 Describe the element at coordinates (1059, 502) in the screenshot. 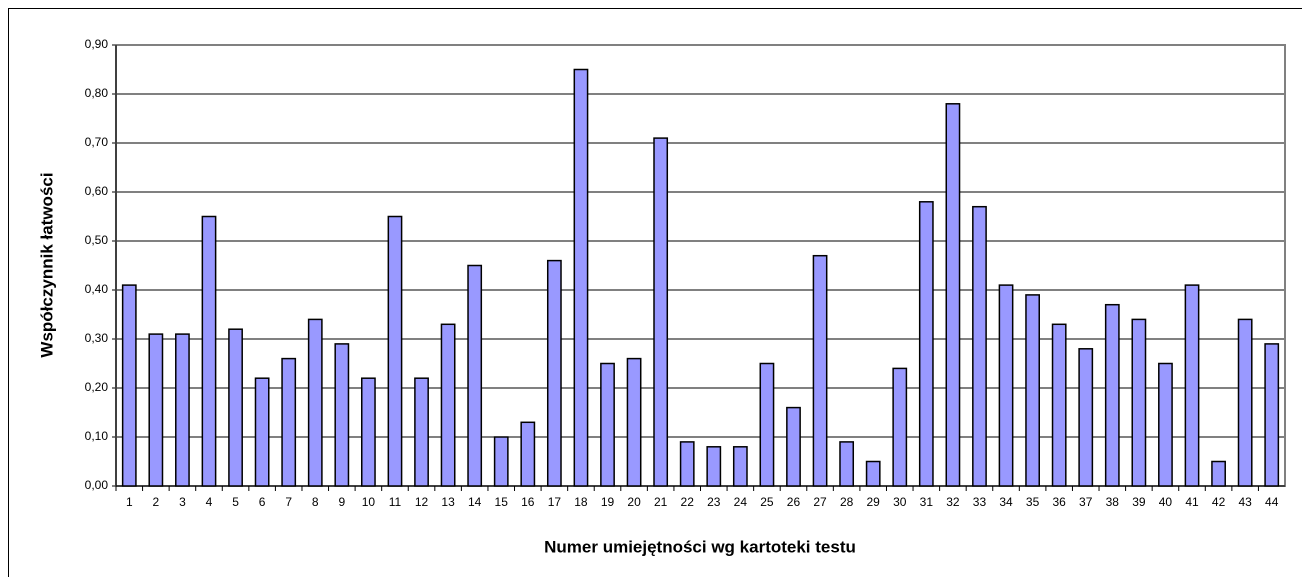

I see `x-tick-label: 36` at that location.